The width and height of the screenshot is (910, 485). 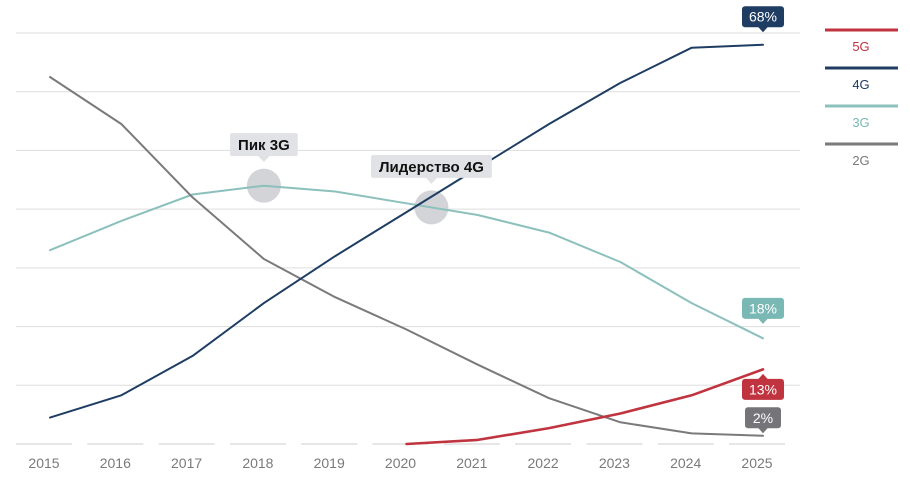 What do you see at coordinates (361, 158) in the screenshot?
I see `annotations: Пик 3G Лидерство 4G` at bounding box center [361, 158].